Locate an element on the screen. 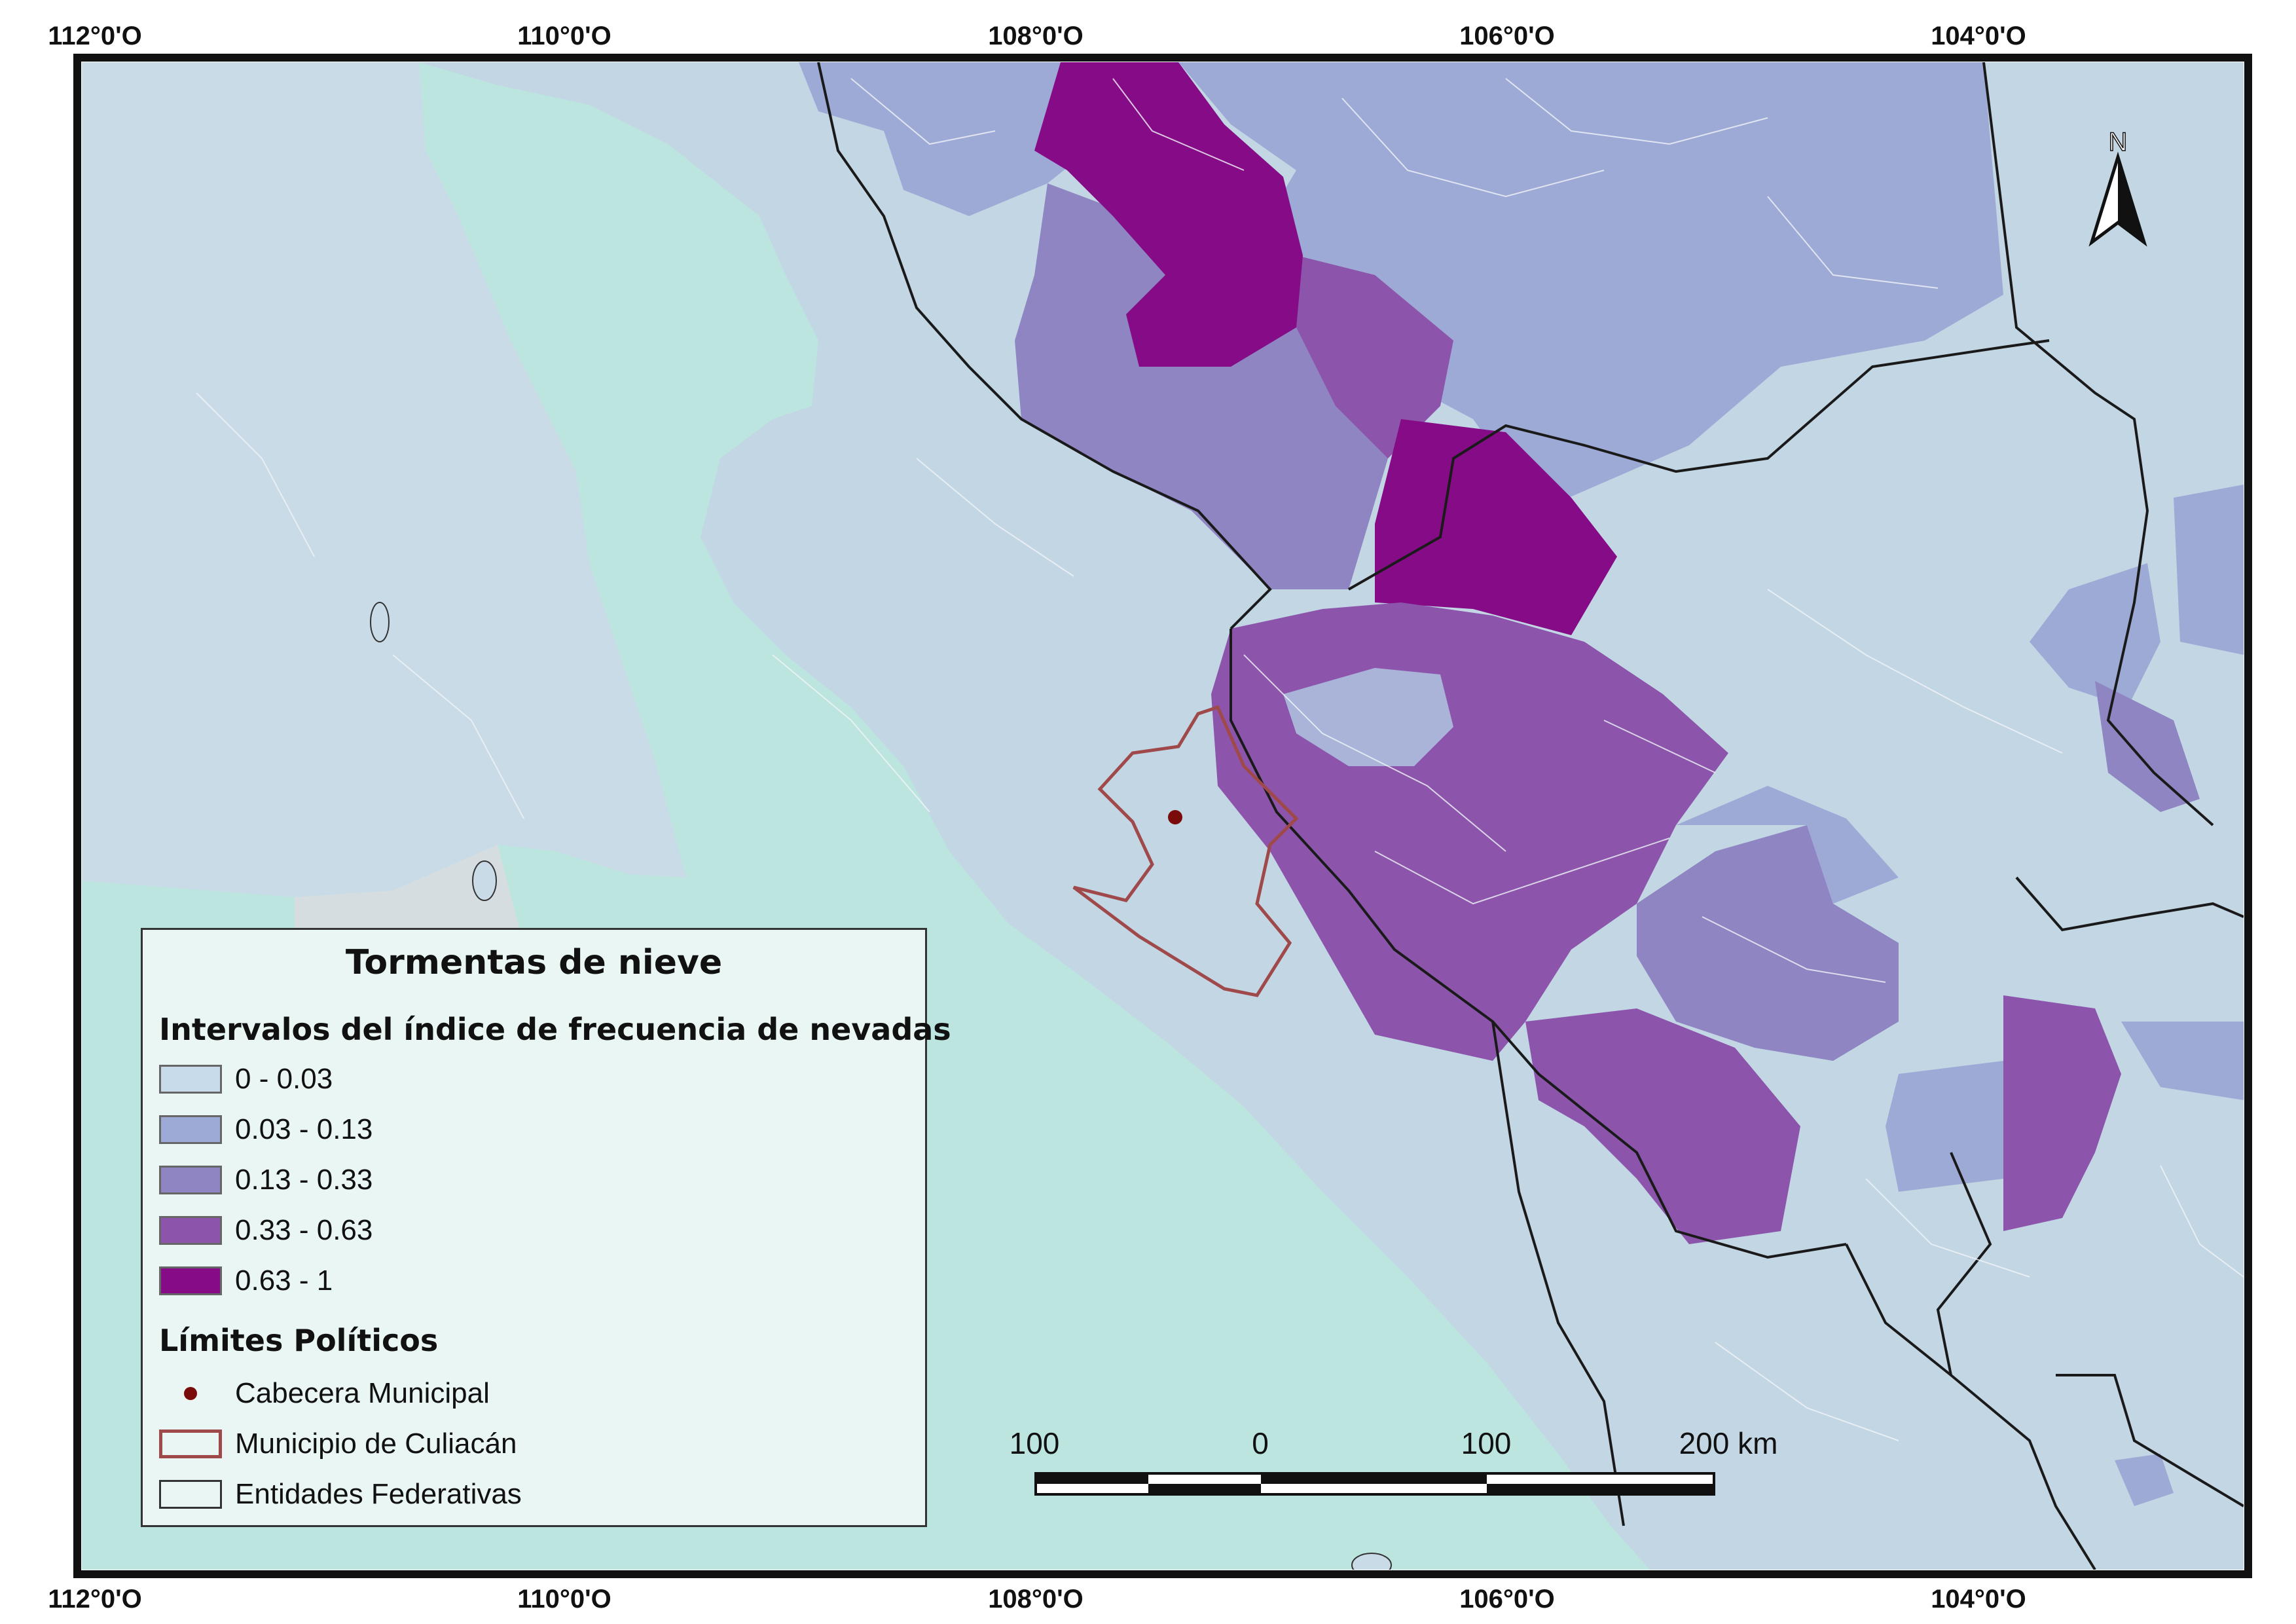  legend-class-item: 0.03 - 0.13 is located at coordinates (266, 1129).